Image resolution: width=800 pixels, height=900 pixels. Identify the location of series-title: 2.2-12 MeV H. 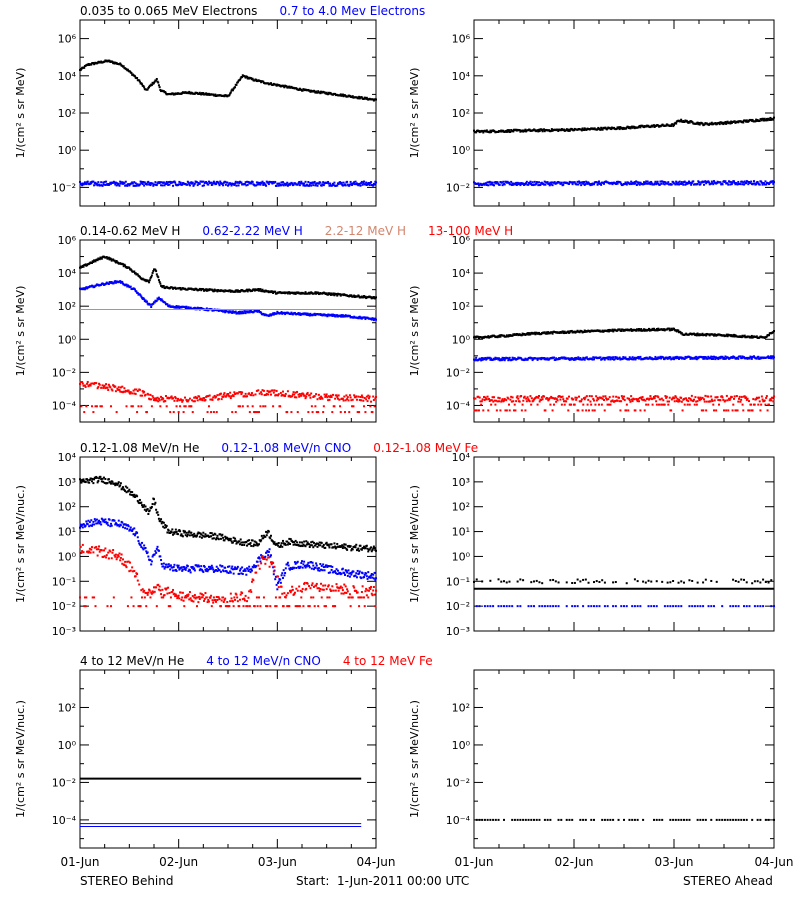
(365, 231).